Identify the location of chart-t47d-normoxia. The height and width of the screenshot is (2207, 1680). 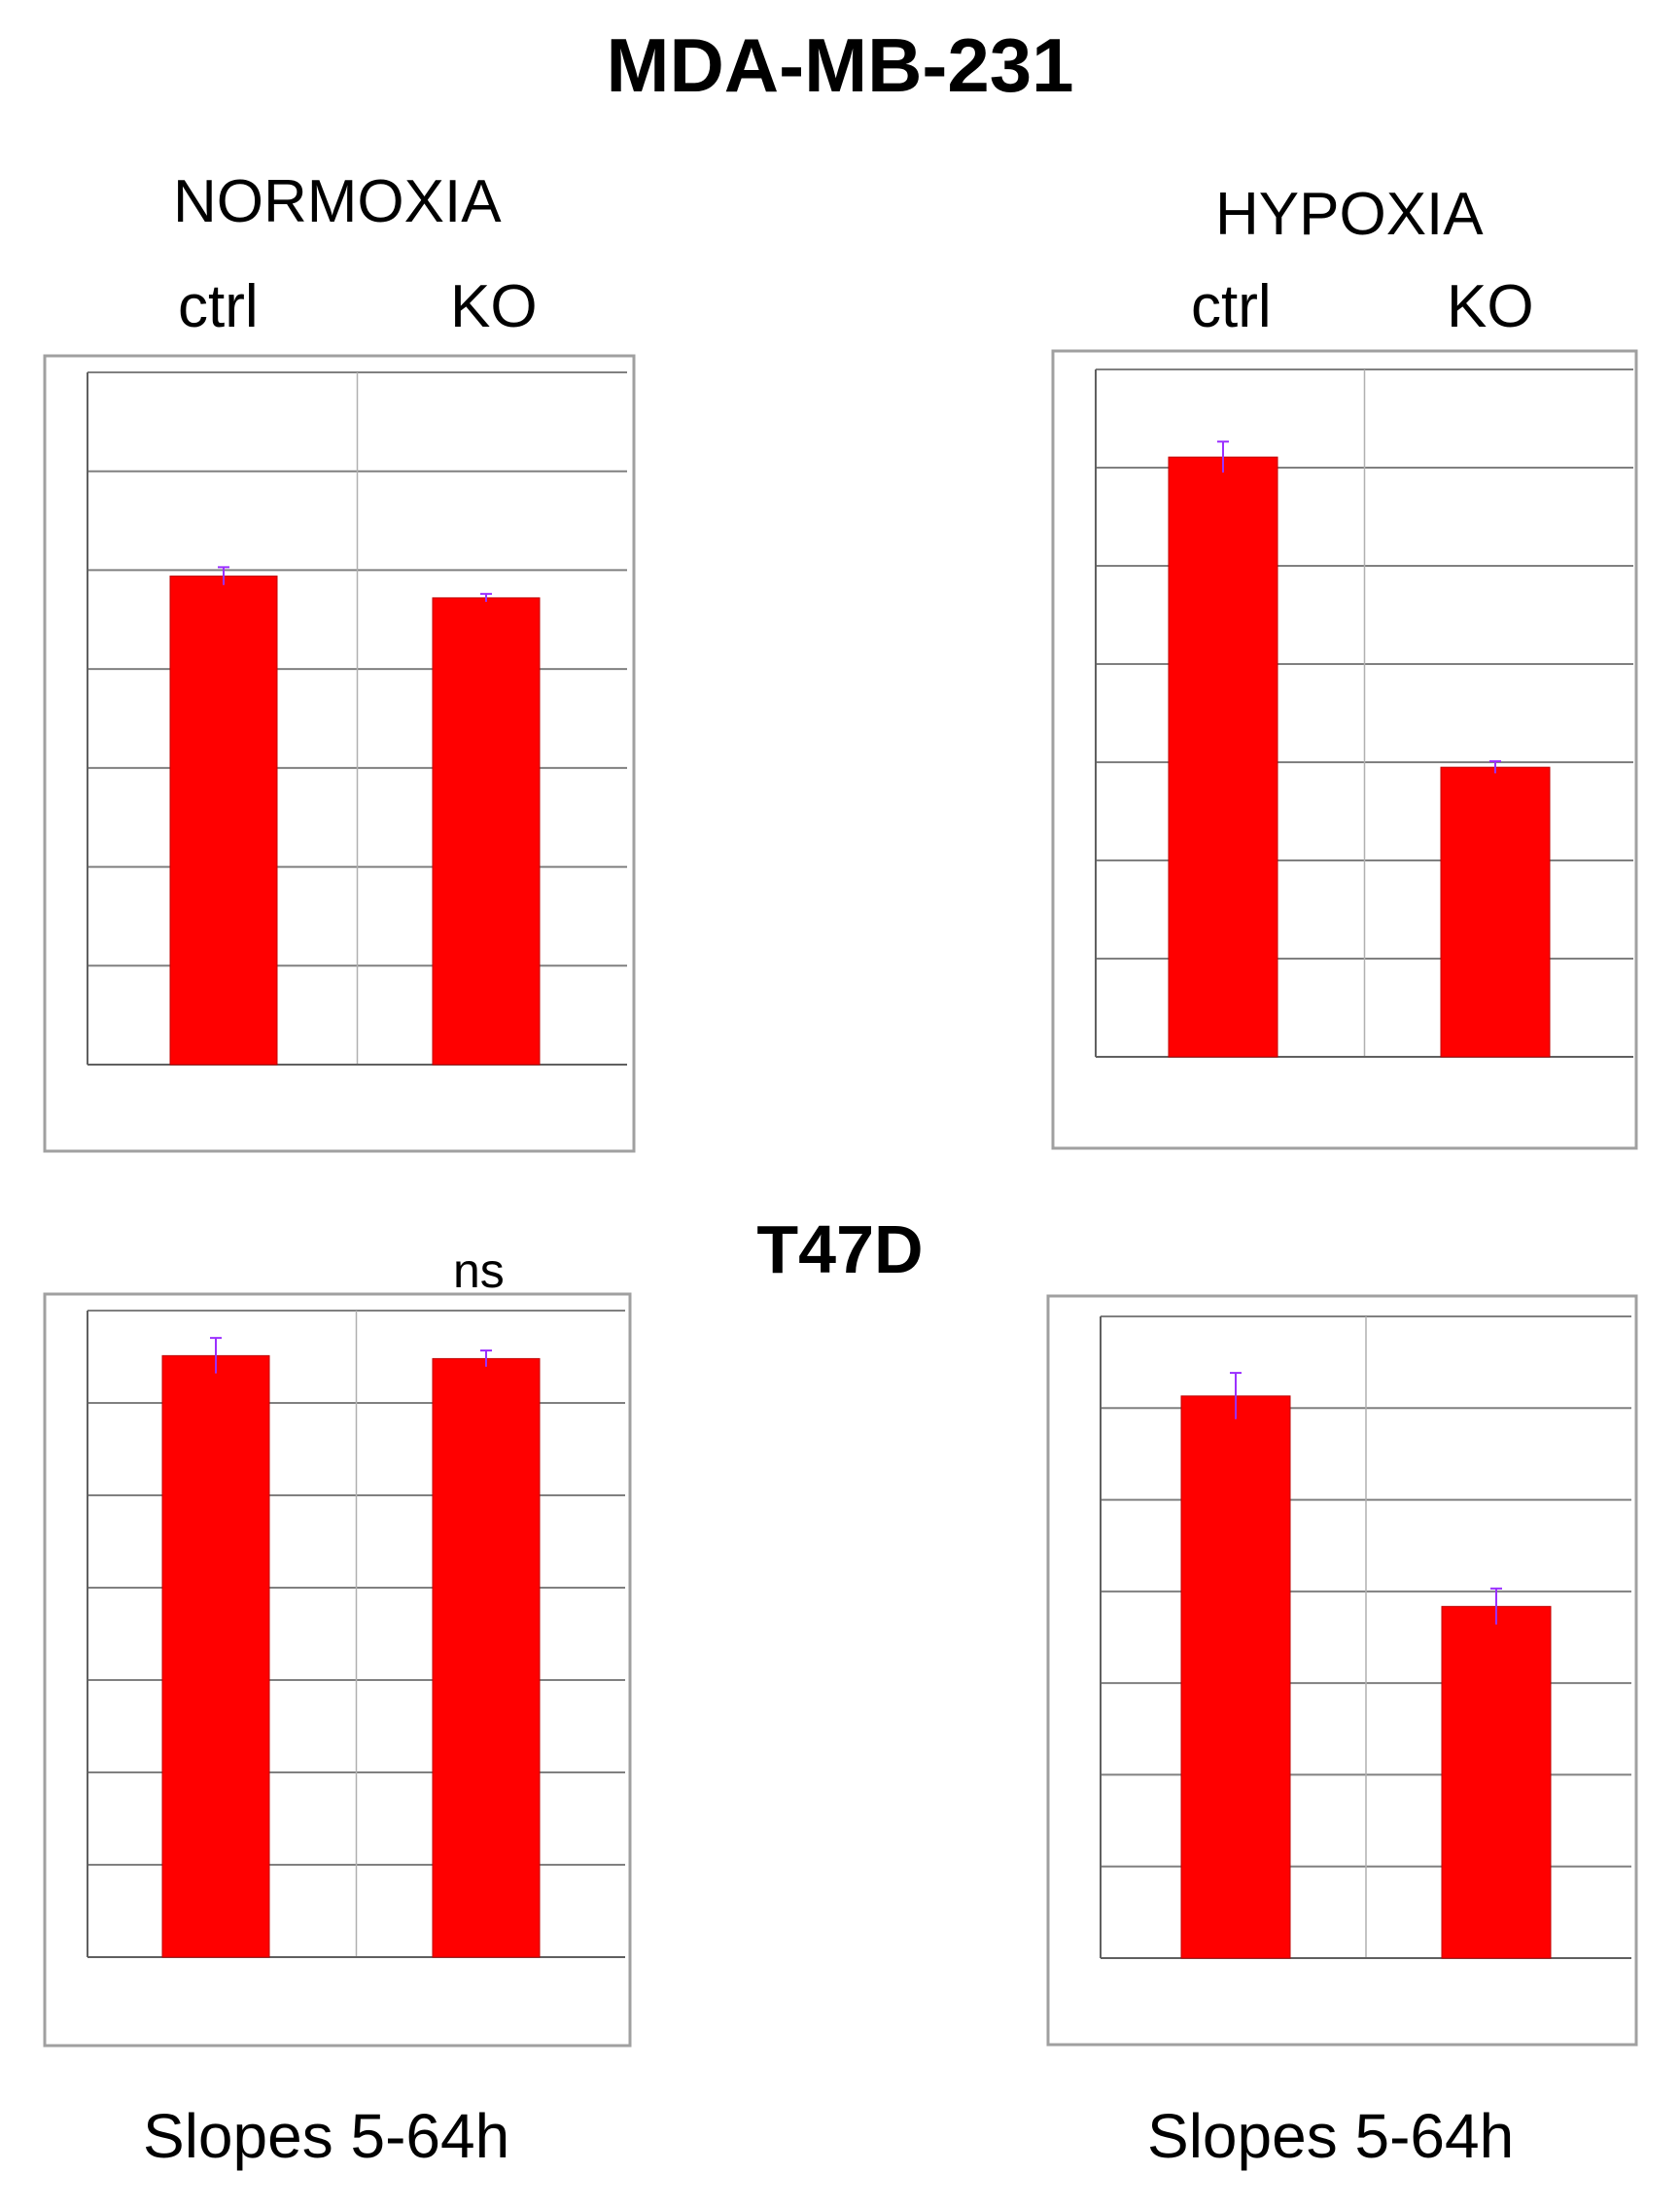
(337, 1670).